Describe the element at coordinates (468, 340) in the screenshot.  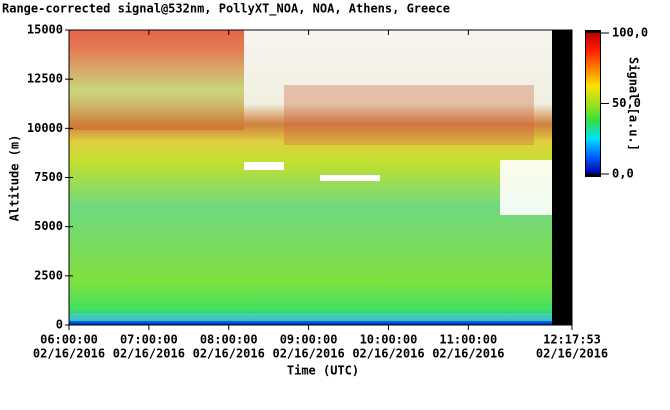
I see `x-tick-label: 11:00:00` at that location.